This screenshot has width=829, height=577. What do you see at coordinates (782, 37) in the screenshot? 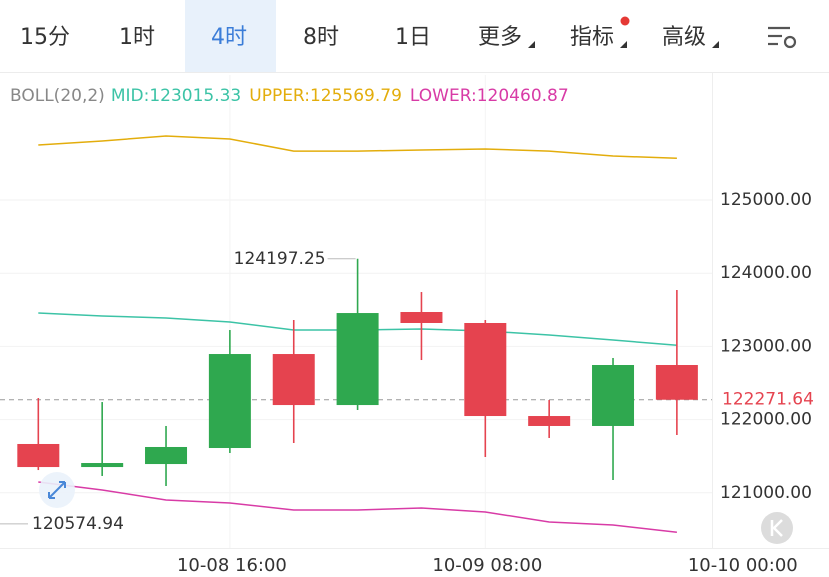
I see `settings-icon` at bounding box center [782, 37].